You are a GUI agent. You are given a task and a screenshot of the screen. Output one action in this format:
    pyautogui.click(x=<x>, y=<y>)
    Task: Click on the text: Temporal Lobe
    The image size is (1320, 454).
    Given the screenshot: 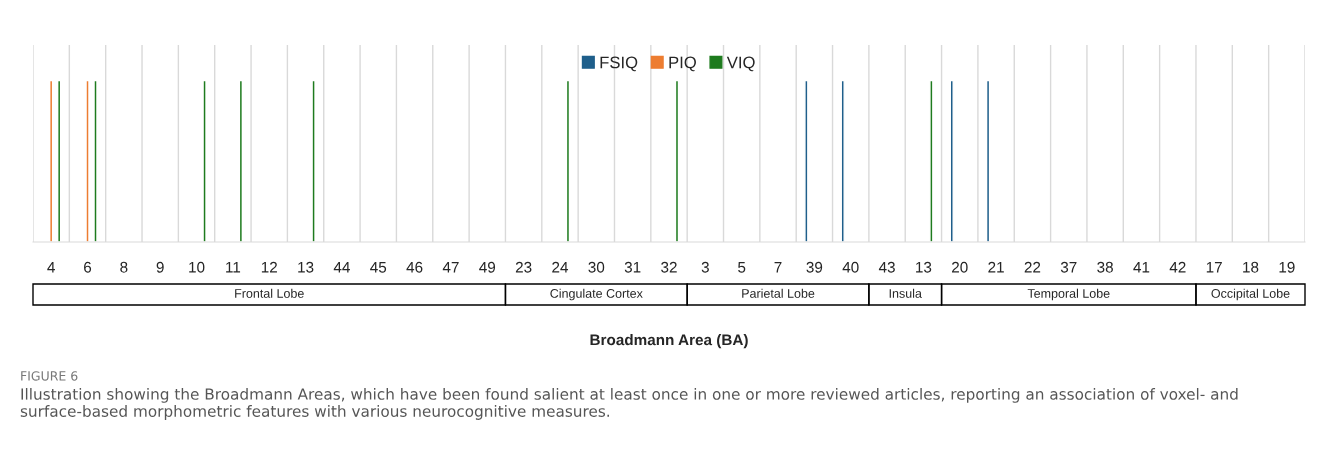 What is the action you would take?
    pyautogui.click(x=1068, y=294)
    